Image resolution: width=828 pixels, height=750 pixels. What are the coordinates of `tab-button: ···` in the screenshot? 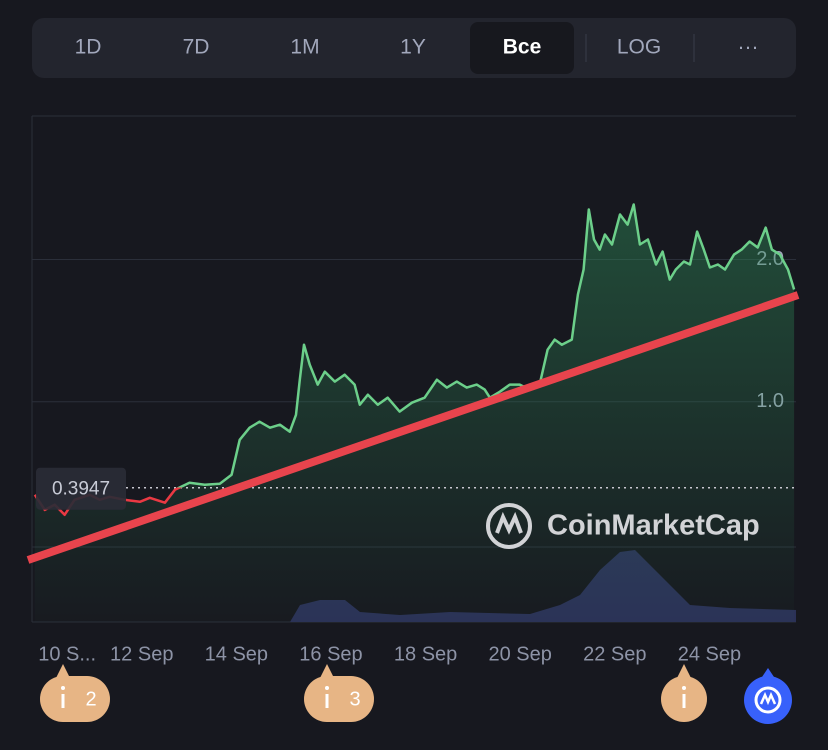 It's located at (748, 47).